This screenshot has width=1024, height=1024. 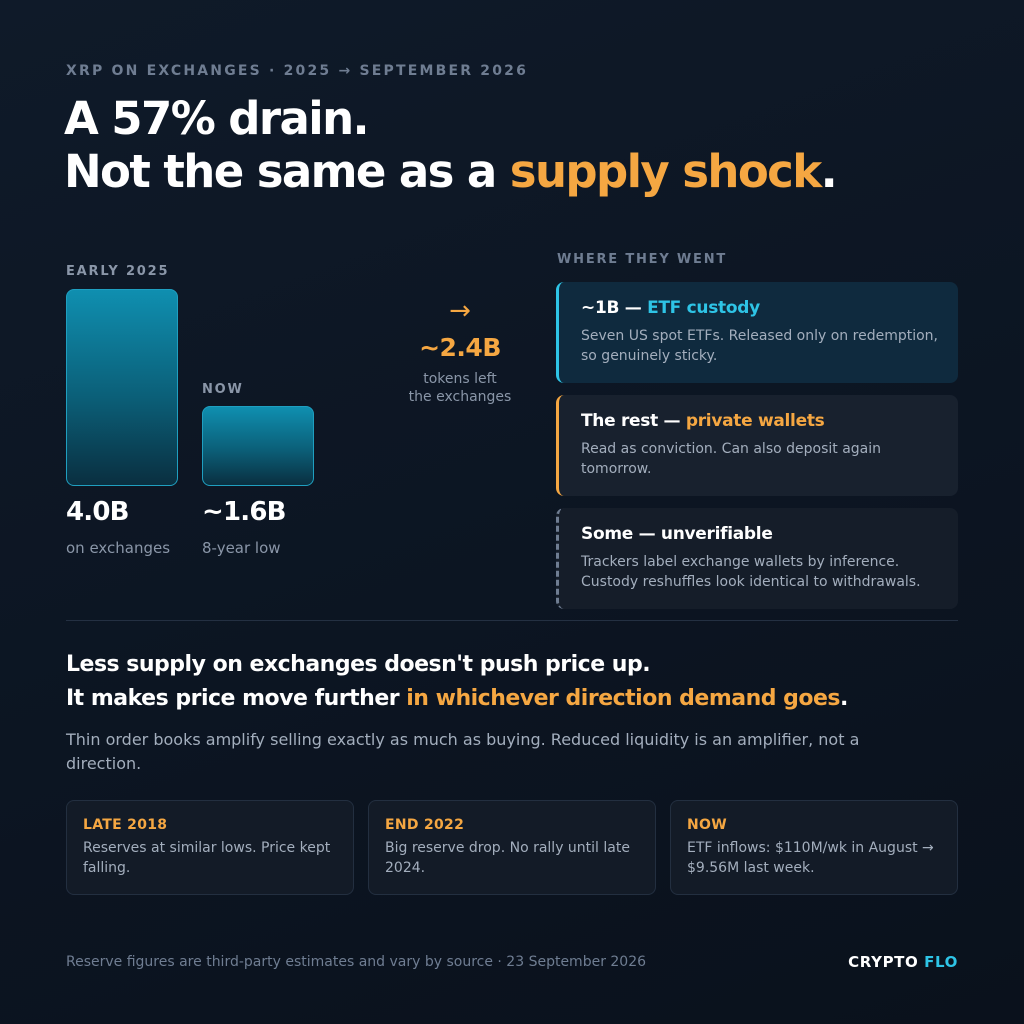 What do you see at coordinates (460, 388) in the screenshot?
I see `flow-caption: tokens left the exchanges` at bounding box center [460, 388].